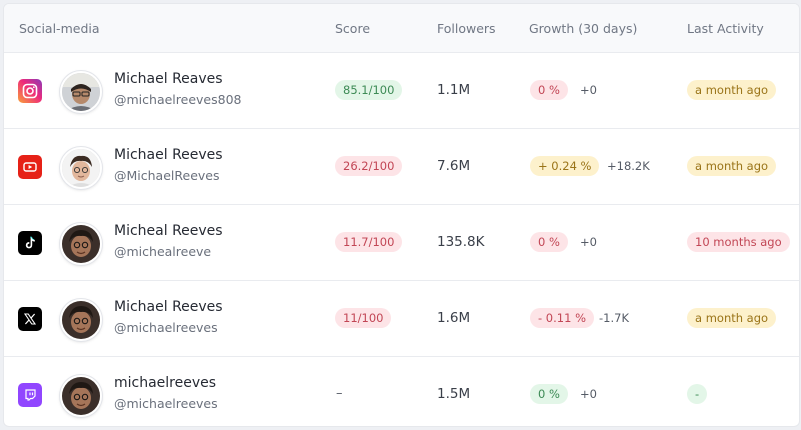 The image size is (801, 430). What do you see at coordinates (30, 243) in the screenshot?
I see `tiktok-icon` at bounding box center [30, 243].